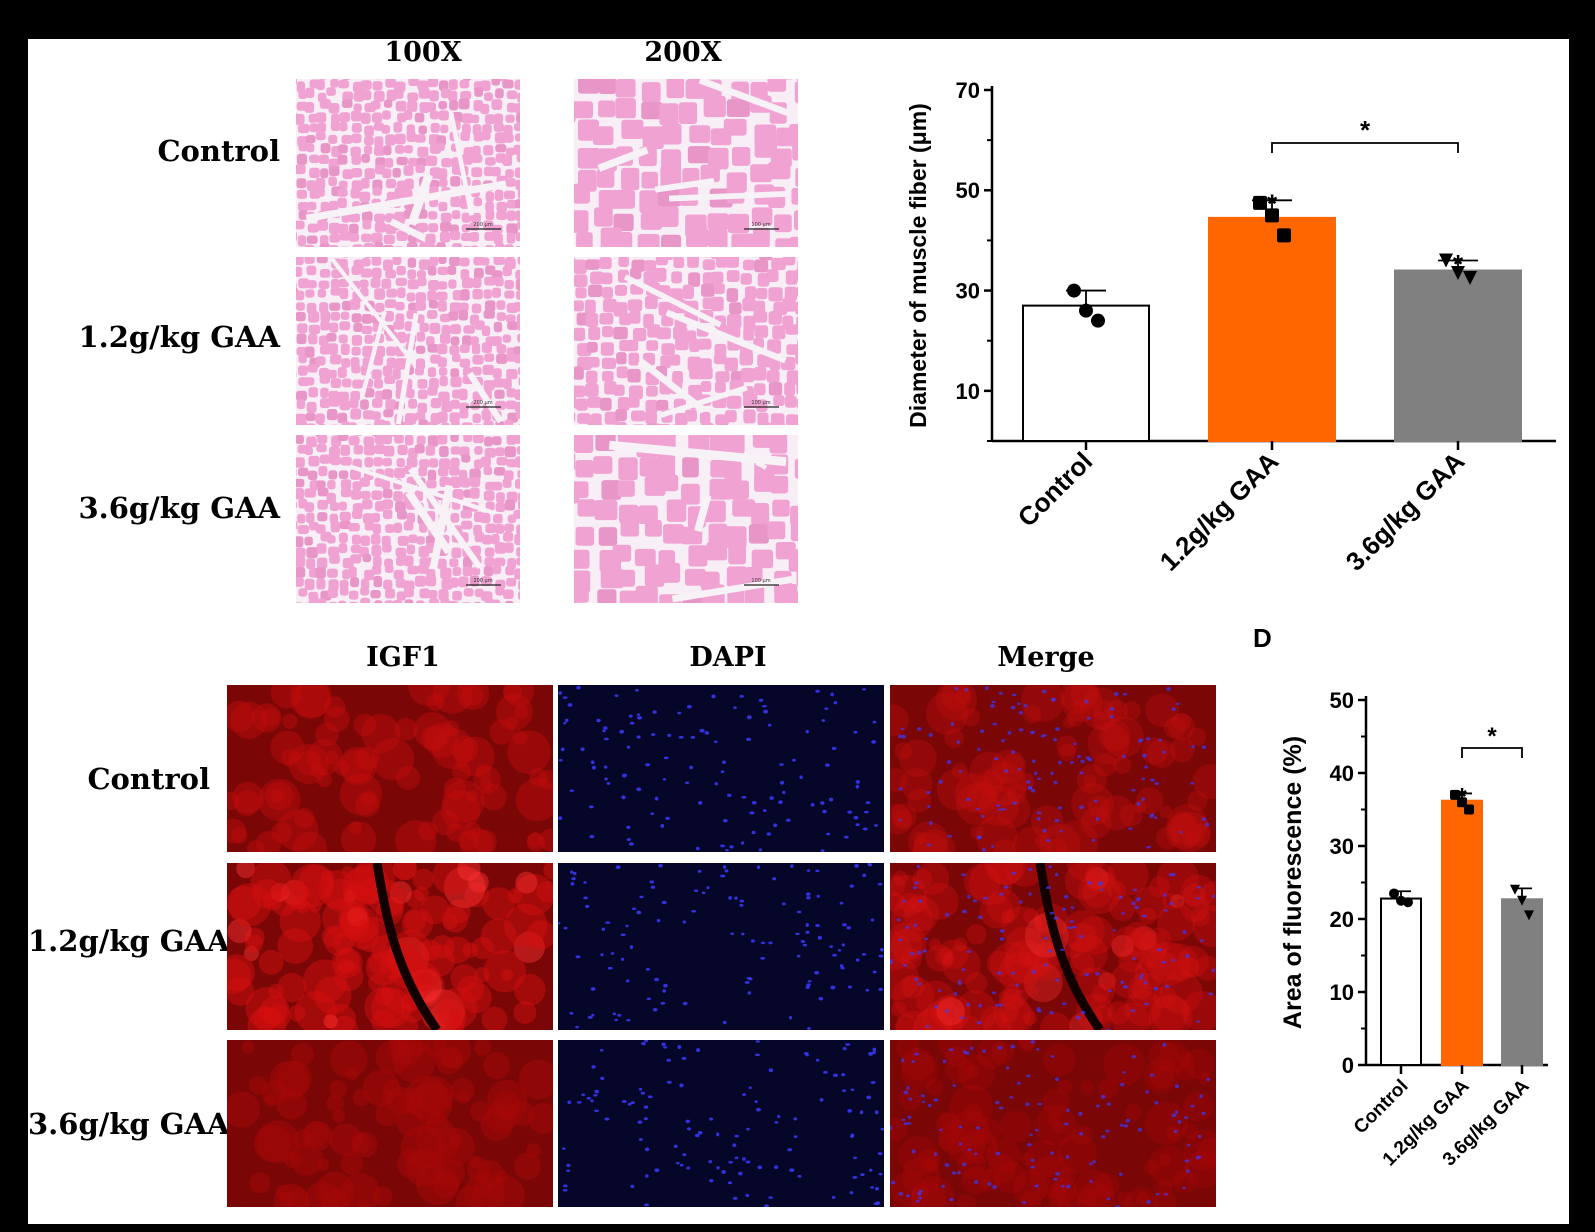 The width and height of the screenshot is (1595, 1232). Describe the element at coordinates (423, 52) in the screenshot. I see `he-col-header-100x: 100X` at that location.